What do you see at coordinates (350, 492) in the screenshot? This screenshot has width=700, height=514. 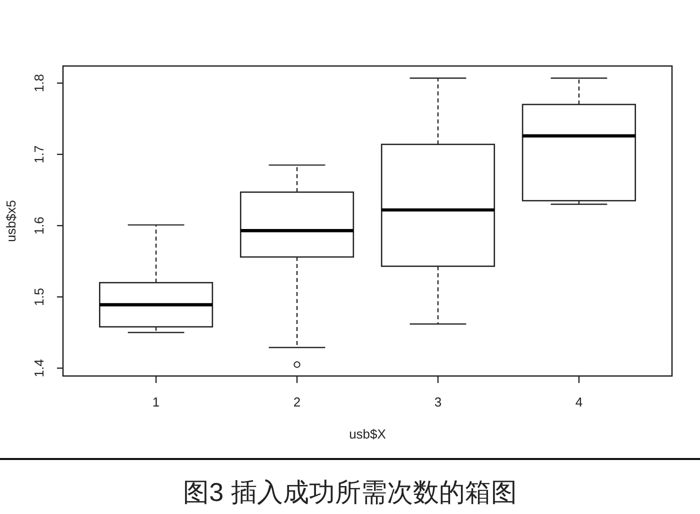 I see `caption: 图3 插入成功所需次数的箱图` at bounding box center [350, 492].